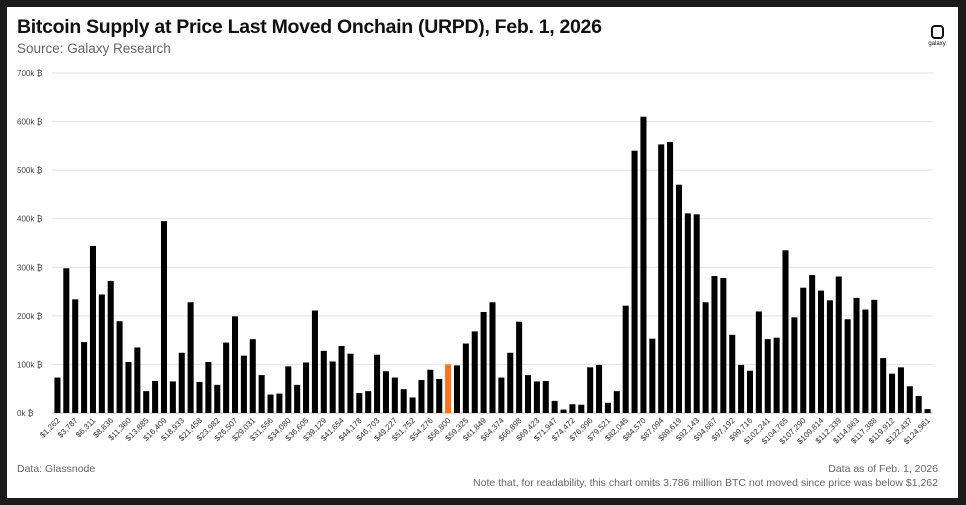  Describe the element at coordinates (30, 267) in the screenshot. I see `y-tick-label: 300k ₿` at that location.